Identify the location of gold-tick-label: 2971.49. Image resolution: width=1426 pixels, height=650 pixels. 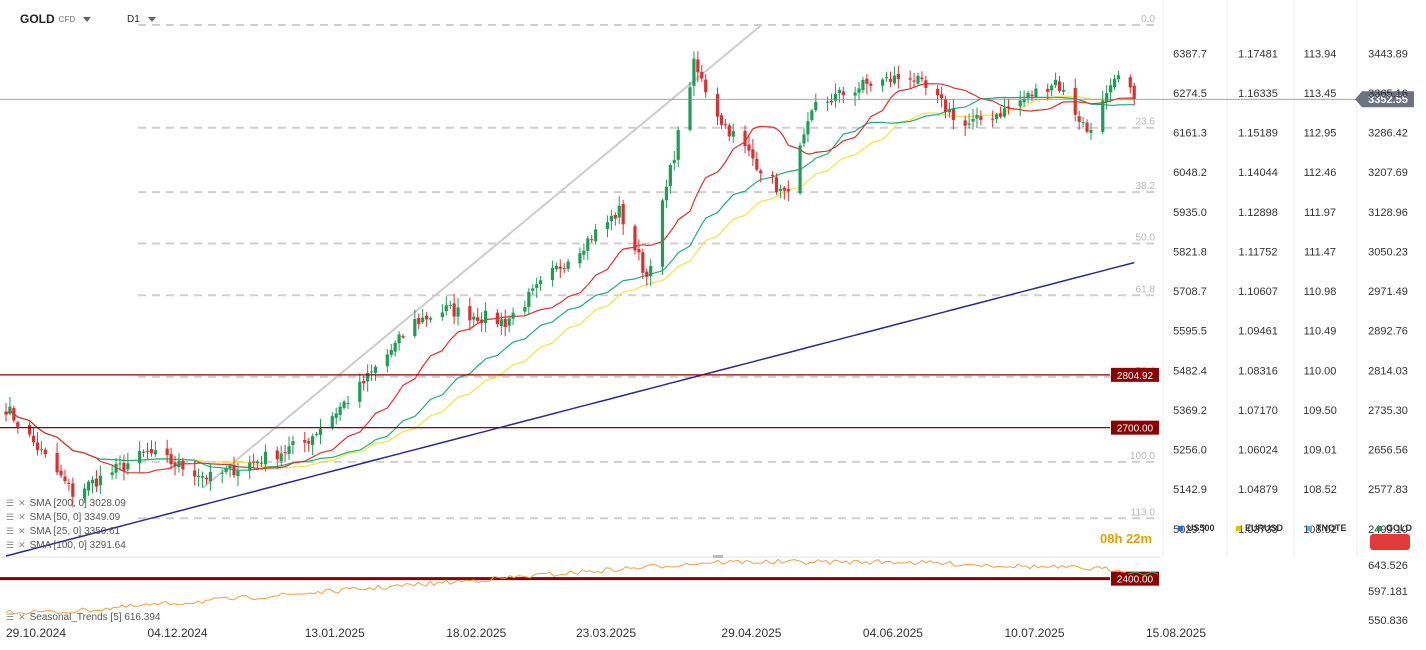
(1388, 292).